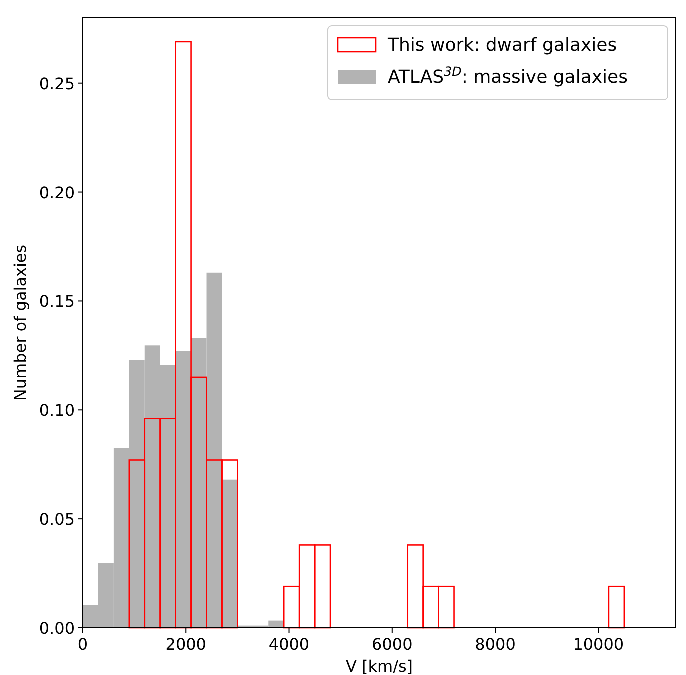 The height and width of the screenshot is (675, 686). I want to click on x-axis-title: V [km/s], so click(380, 666).